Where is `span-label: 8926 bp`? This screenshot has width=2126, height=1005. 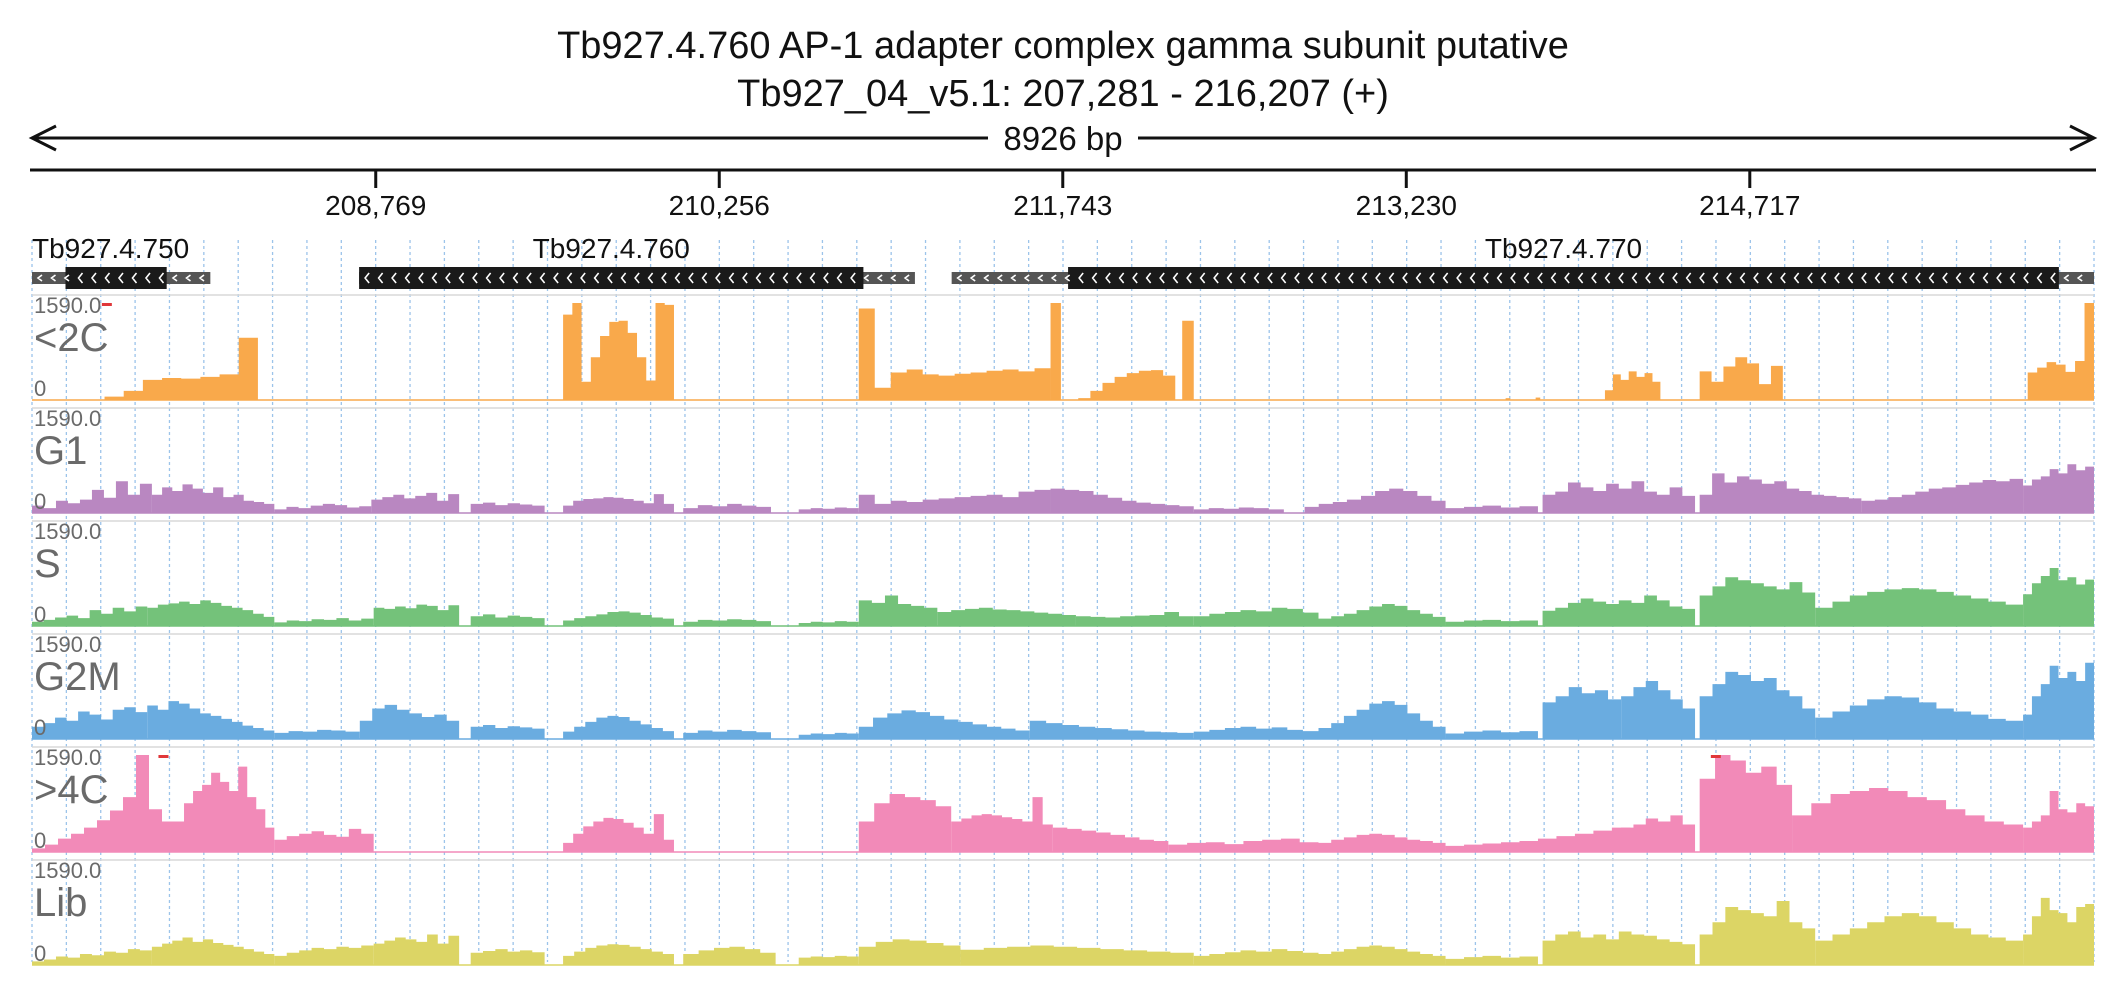
span-label: 8926 bp is located at coordinates (1062, 138).